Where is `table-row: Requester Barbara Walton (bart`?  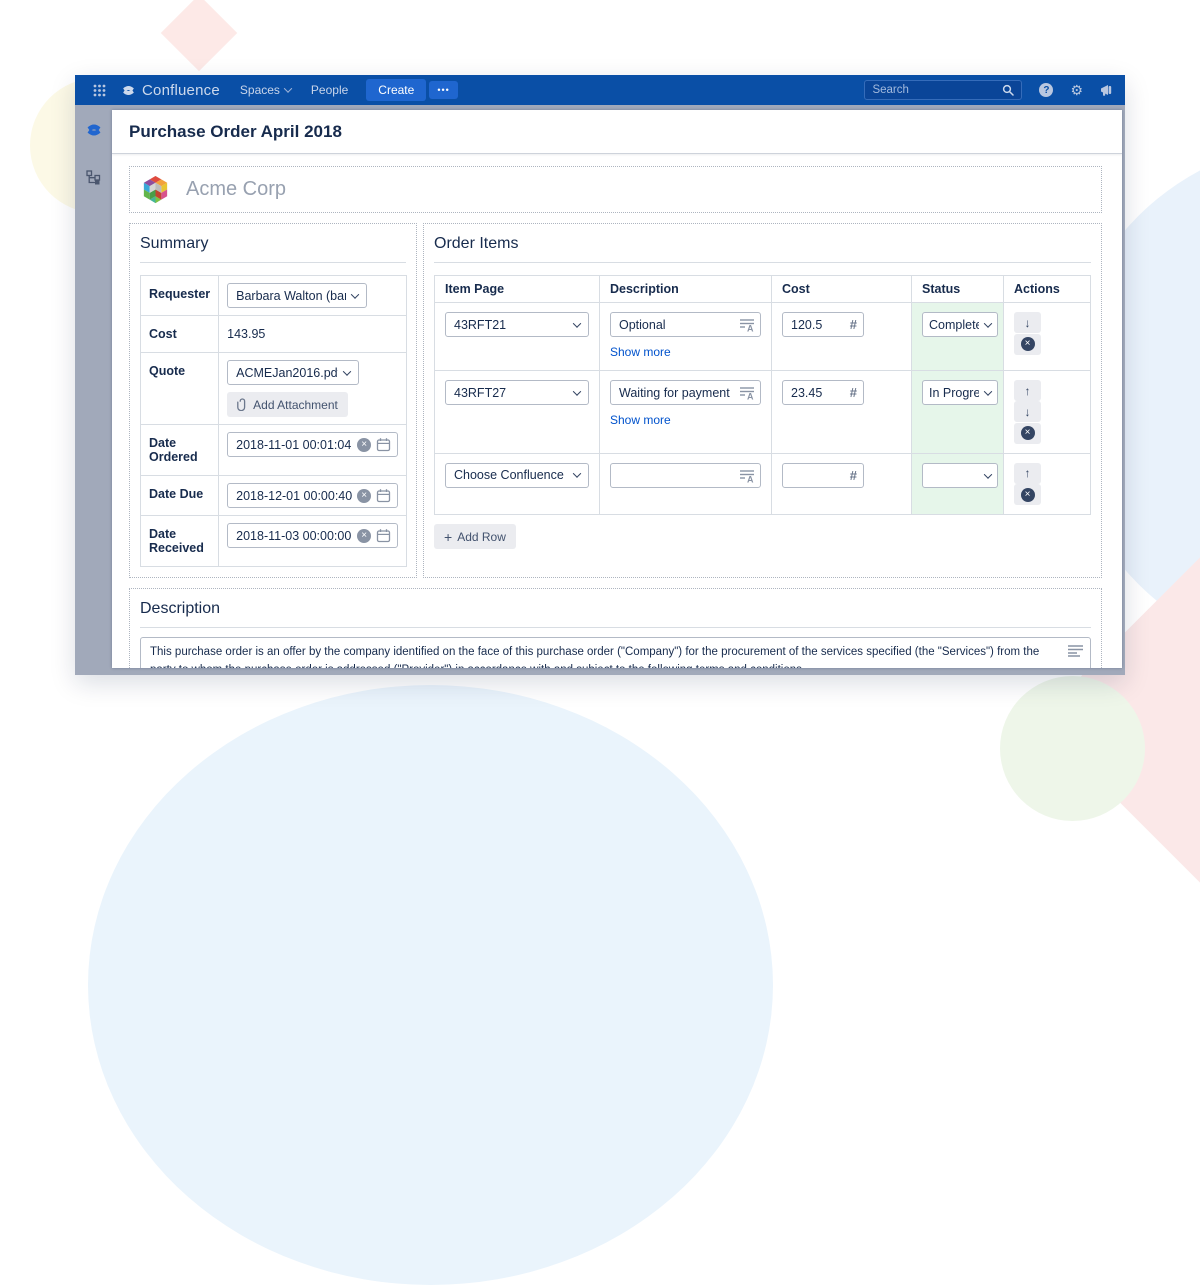
table-row: Requester Barbara Walton (bart is located at coordinates (274, 296).